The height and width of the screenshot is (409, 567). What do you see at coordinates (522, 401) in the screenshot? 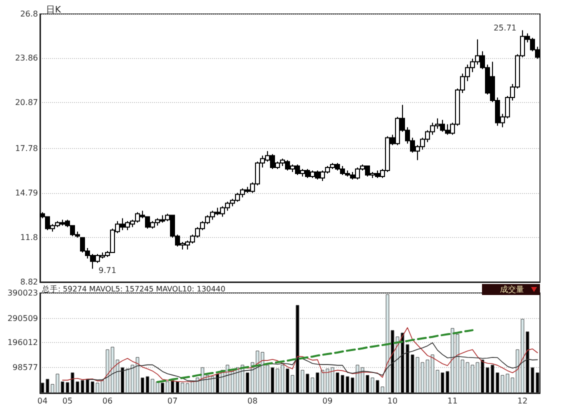
I see `x-tick-label: 12` at bounding box center [522, 401].